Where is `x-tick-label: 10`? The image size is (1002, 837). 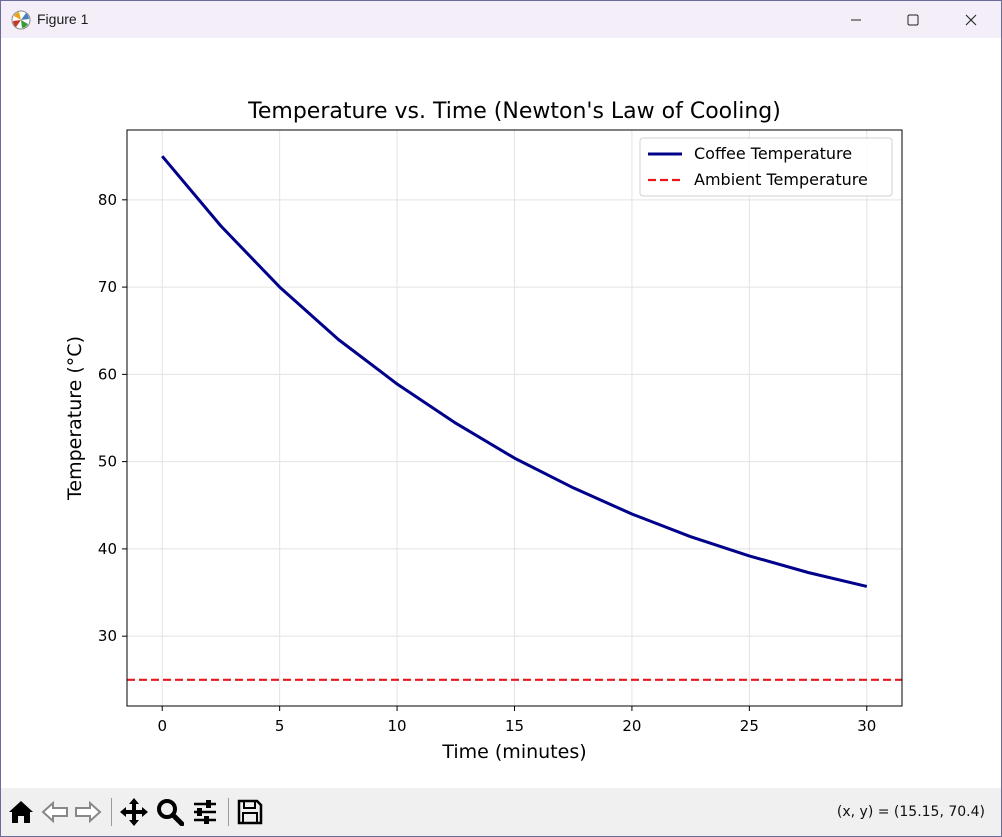
x-tick-label: 10 is located at coordinates (397, 726).